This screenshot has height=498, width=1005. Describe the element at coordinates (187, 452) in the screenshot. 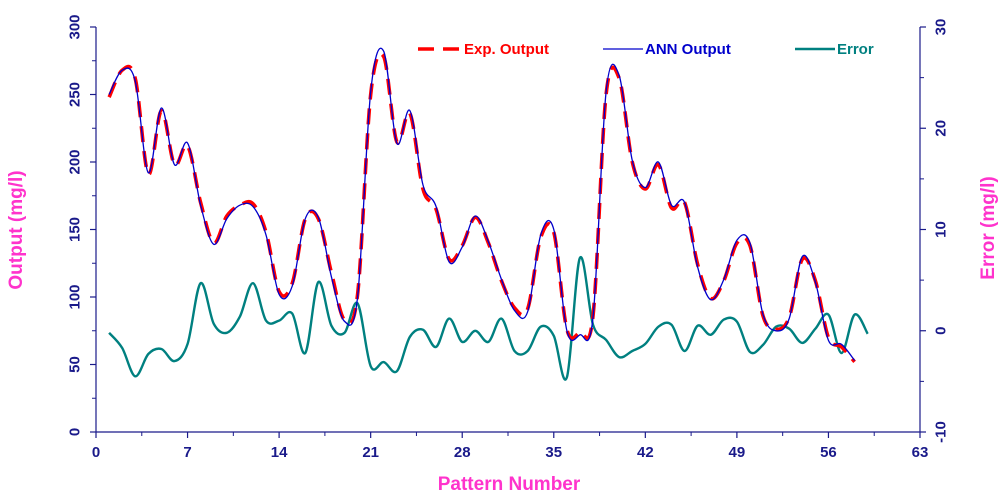

I see `x-tick-label: 7` at that location.